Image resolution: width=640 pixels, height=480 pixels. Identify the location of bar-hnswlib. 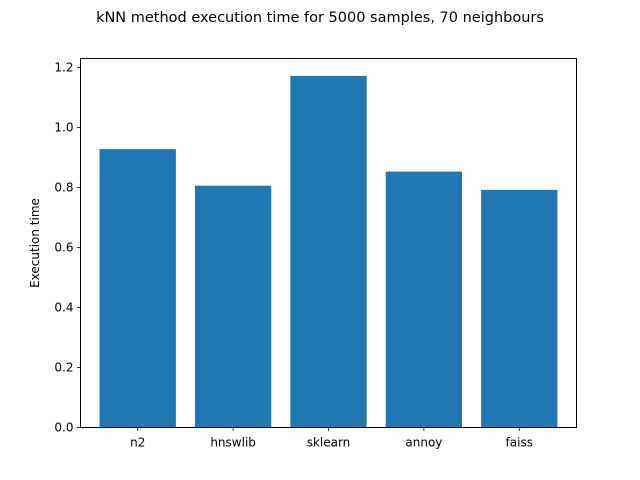
(233, 306).